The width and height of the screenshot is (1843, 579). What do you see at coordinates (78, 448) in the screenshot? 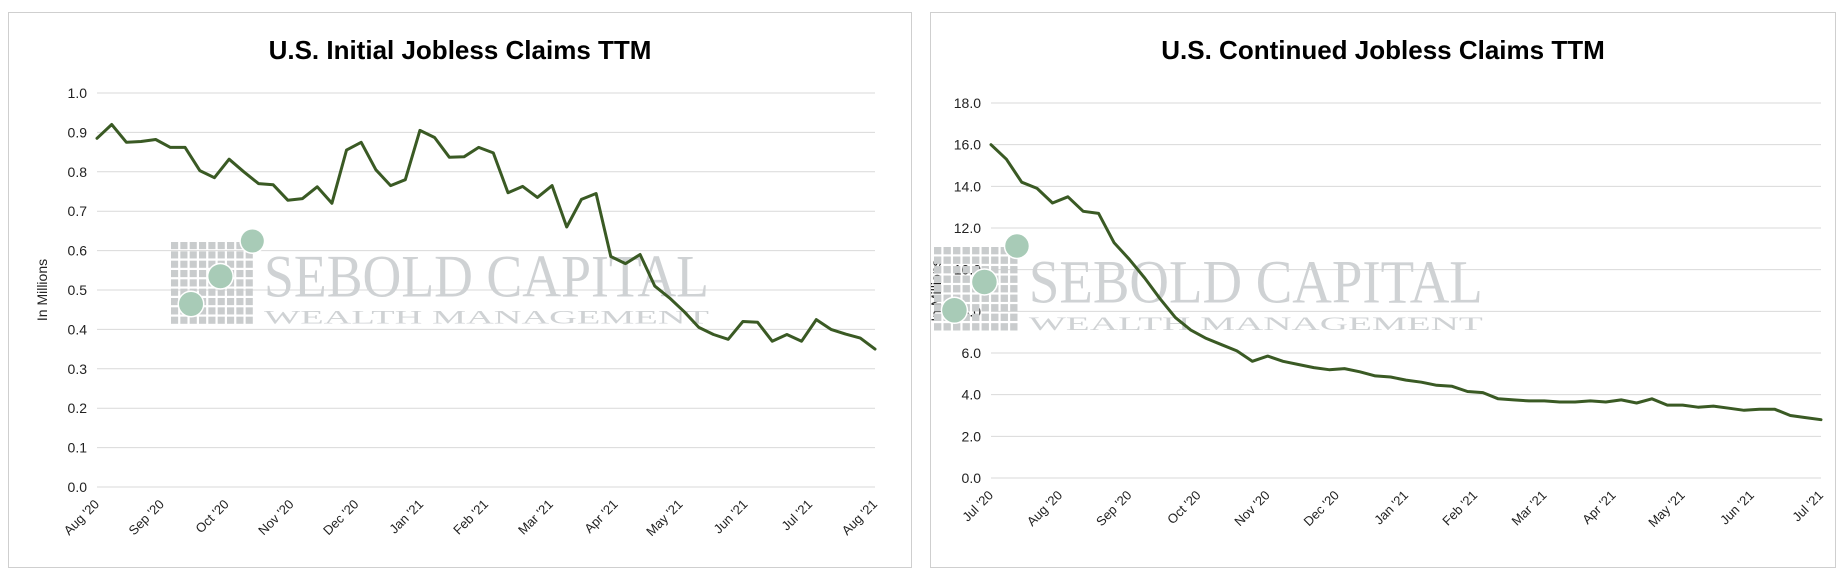
I see `y-tick-label: 0.1` at bounding box center [78, 448].